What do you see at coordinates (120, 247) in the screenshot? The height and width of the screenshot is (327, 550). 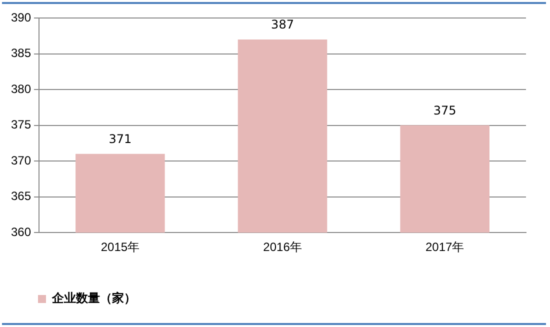 I see `x-tick-label: 2015年` at bounding box center [120, 247].